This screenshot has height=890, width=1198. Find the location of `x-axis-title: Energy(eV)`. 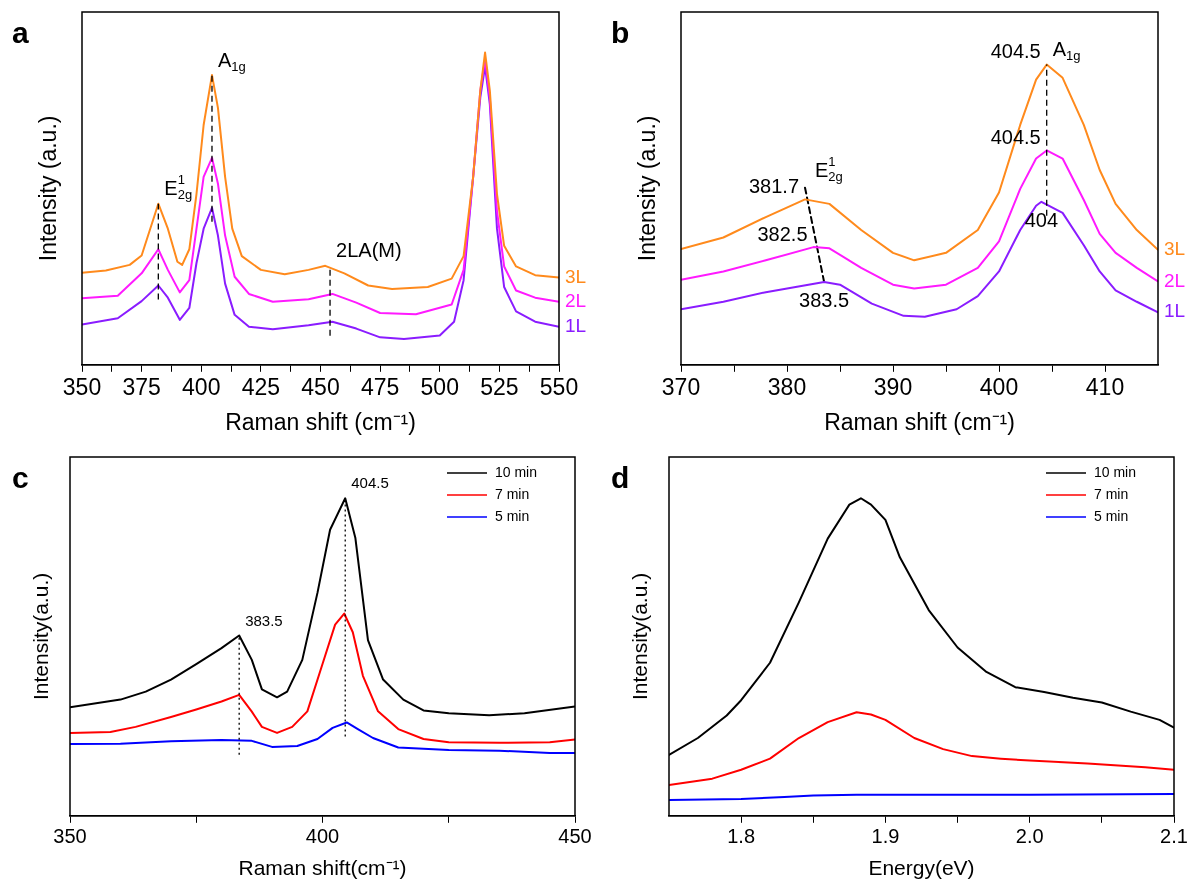

x-axis-title: Energy(eV) is located at coordinates (921, 868).